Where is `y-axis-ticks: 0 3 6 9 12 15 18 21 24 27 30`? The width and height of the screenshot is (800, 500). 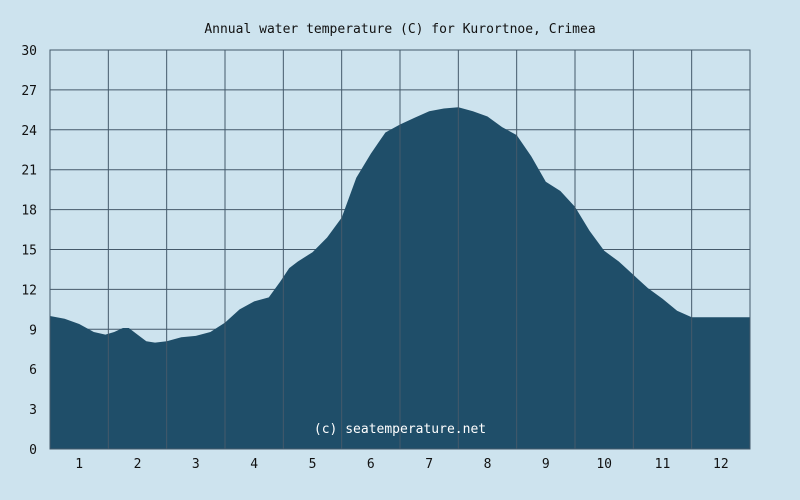 y-axis-ticks: 0 3 6 9 12 15 18 21 24 27 30 is located at coordinates (29, 251).